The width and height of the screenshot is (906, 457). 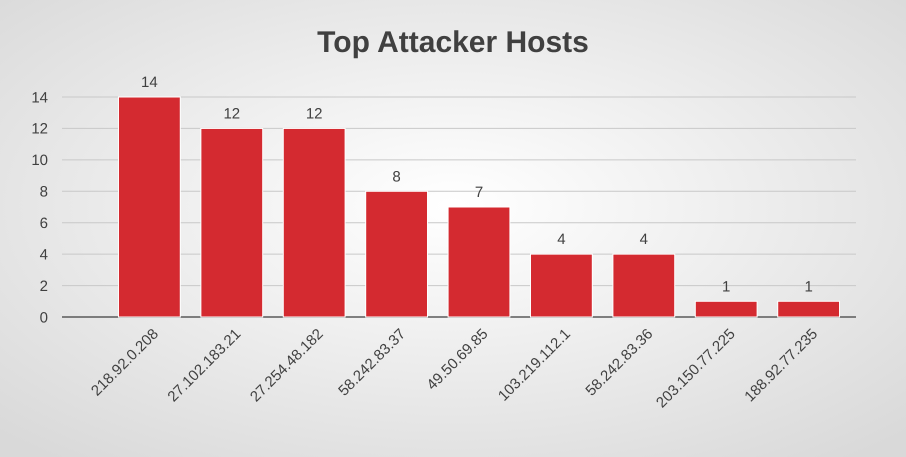 I want to click on data-label: 14, so click(x=149, y=82).